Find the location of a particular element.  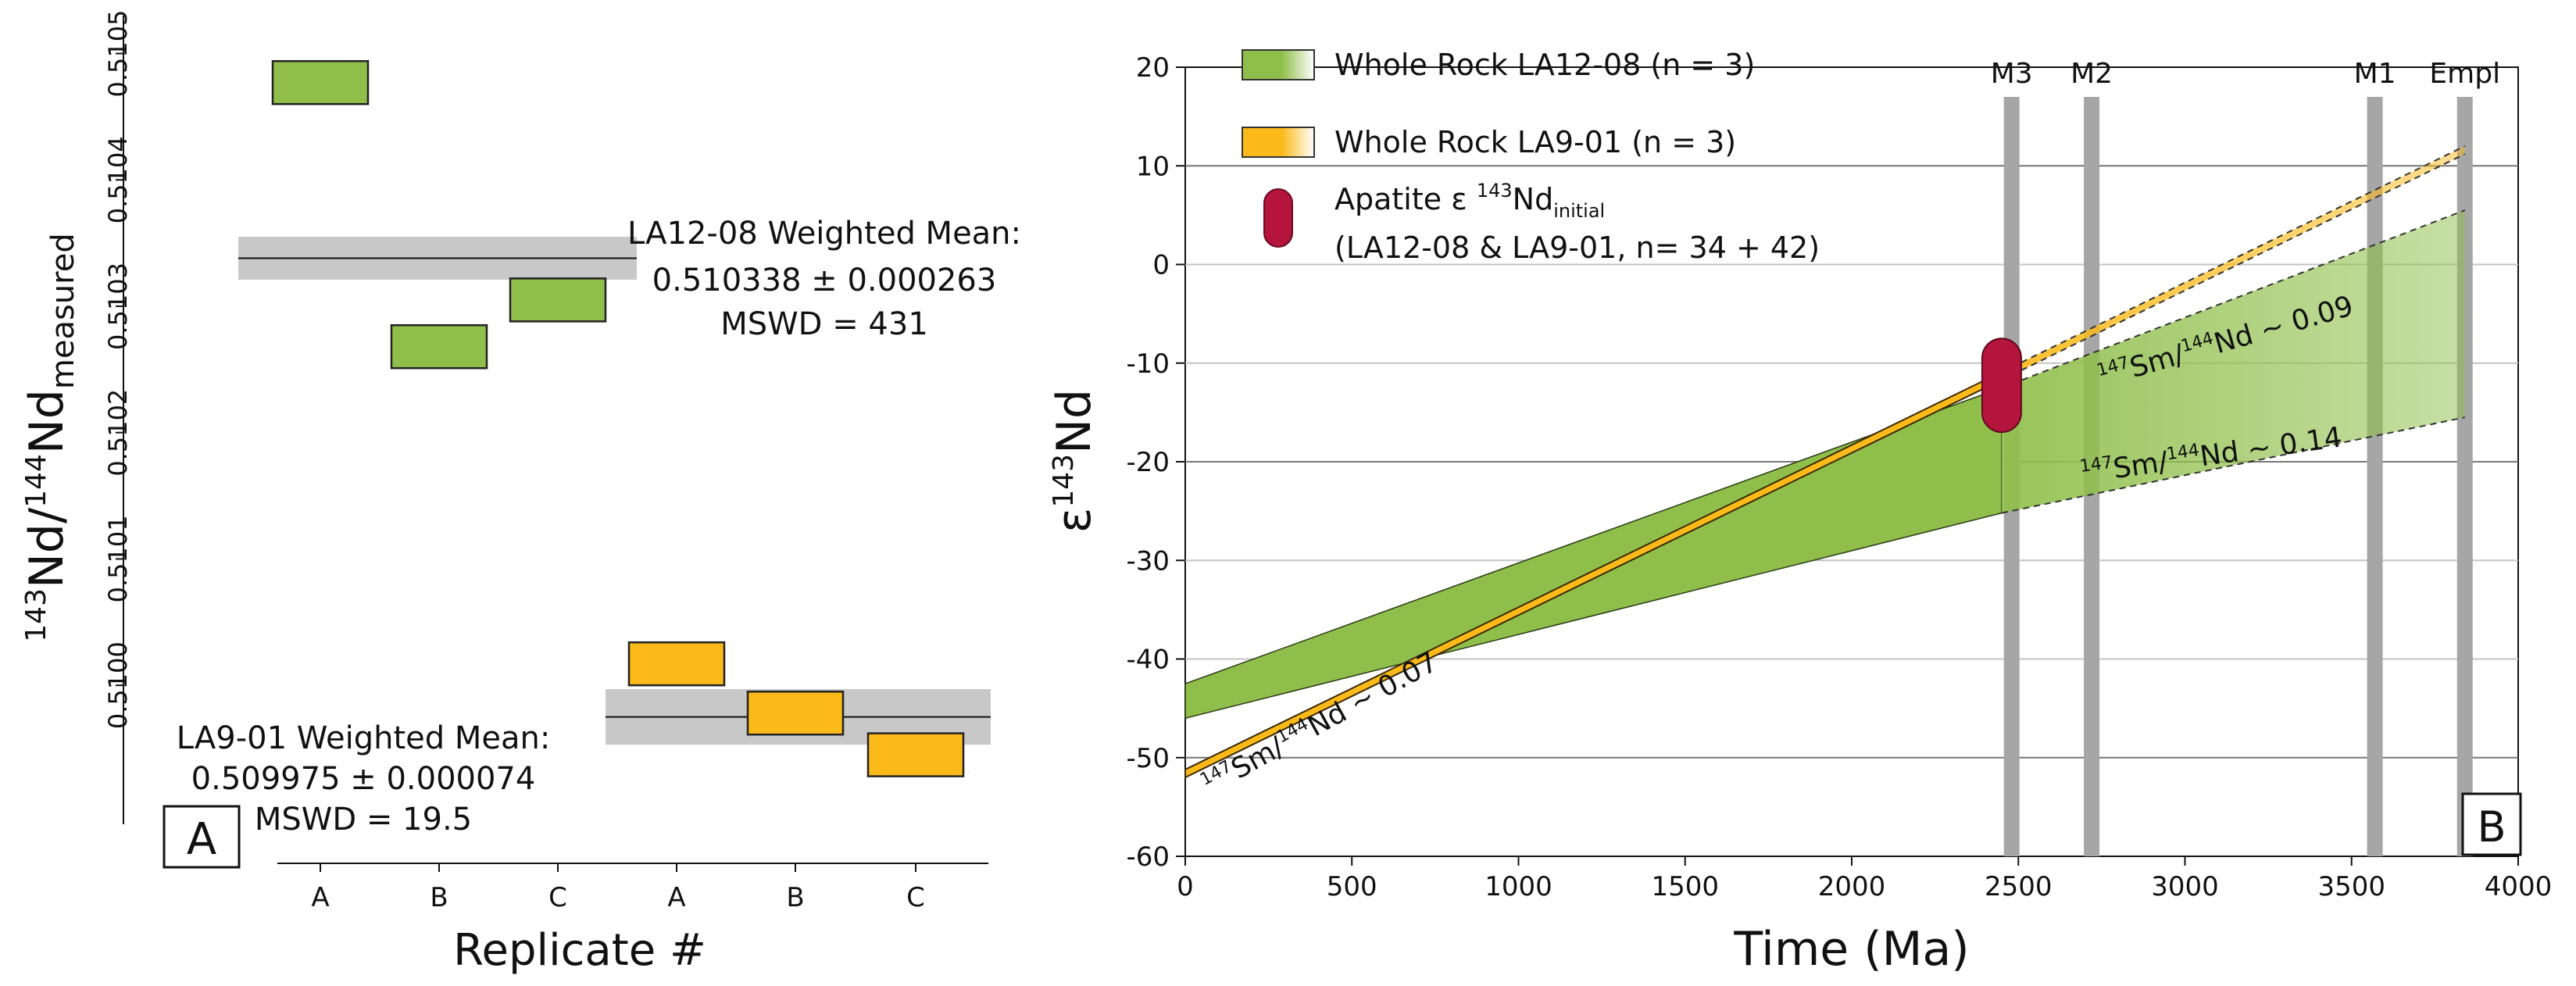

legend-label-apatite: Apatite ε 143Ndinitial is located at coordinates (1470, 201).